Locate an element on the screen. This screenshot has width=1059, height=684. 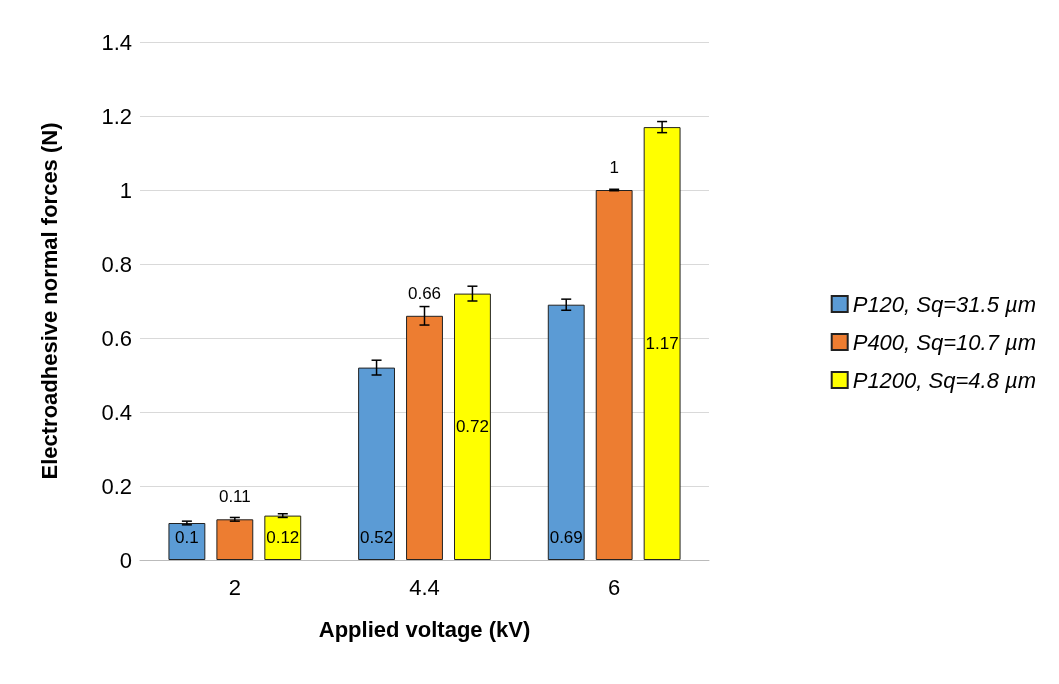
y-axis-title: Electroadhesive normal forces (N) is located at coordinates (49, 301).